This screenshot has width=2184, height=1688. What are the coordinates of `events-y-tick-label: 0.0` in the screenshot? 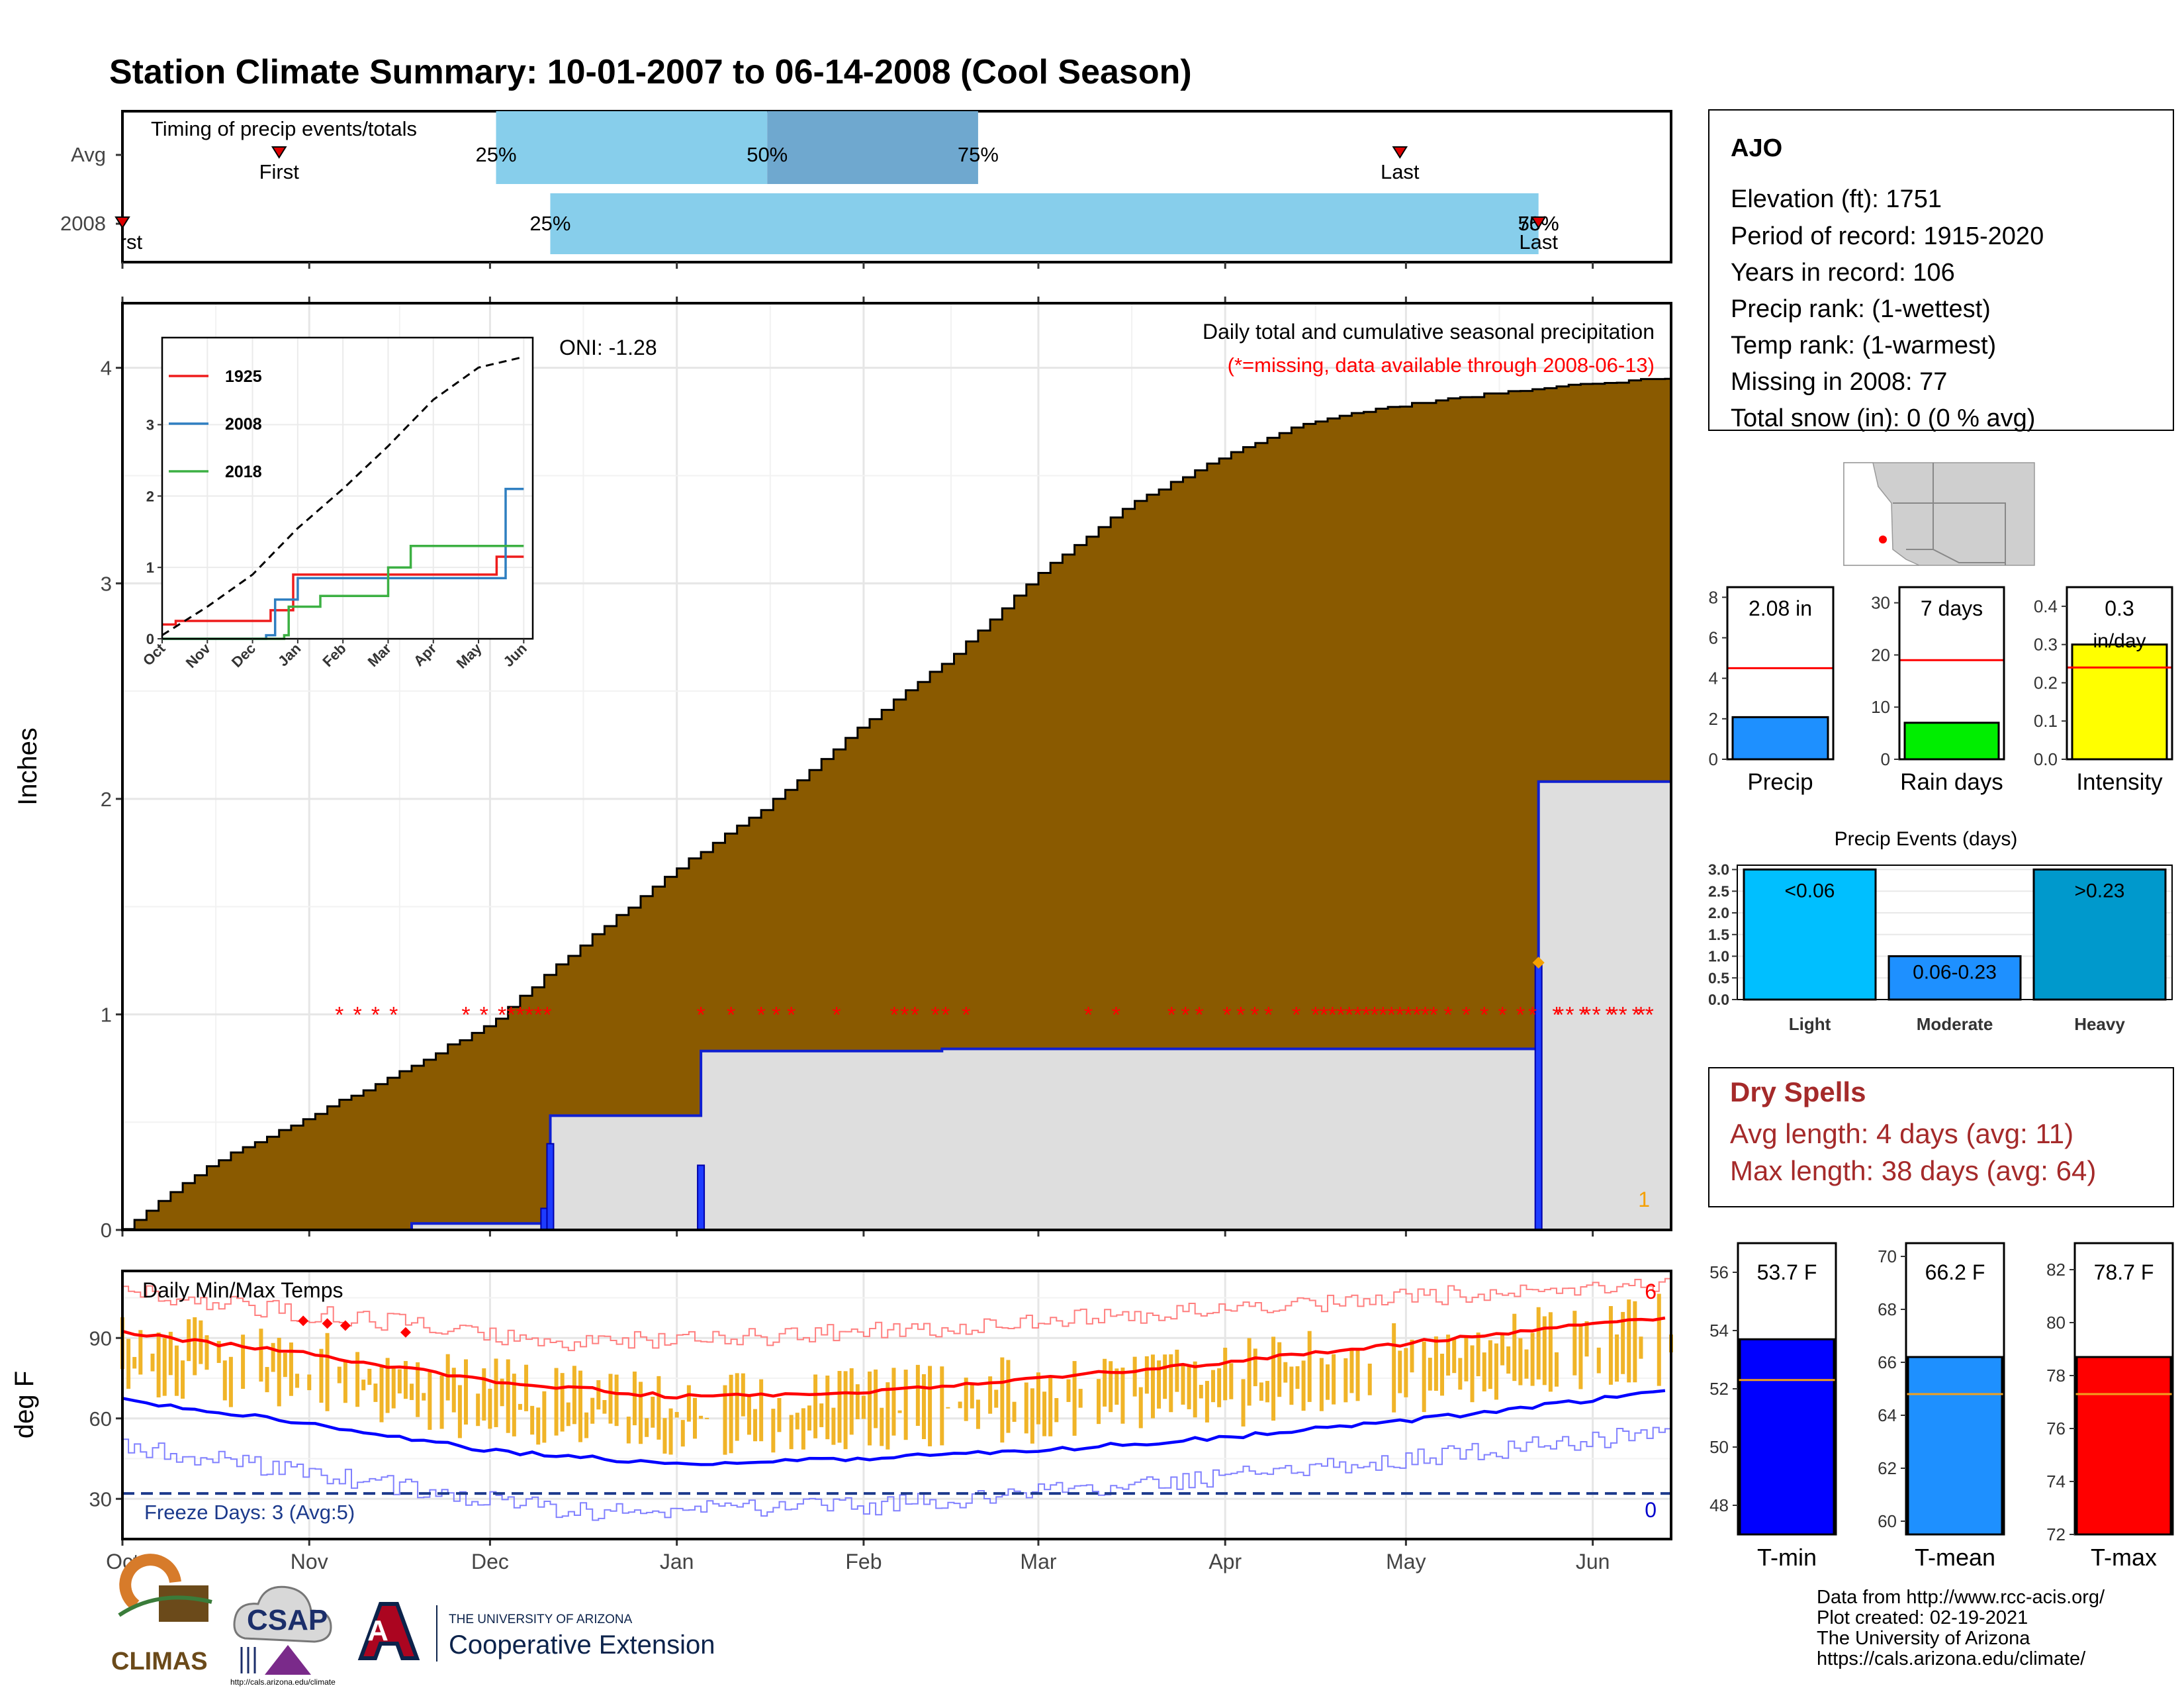 It's located at (1718, 999).